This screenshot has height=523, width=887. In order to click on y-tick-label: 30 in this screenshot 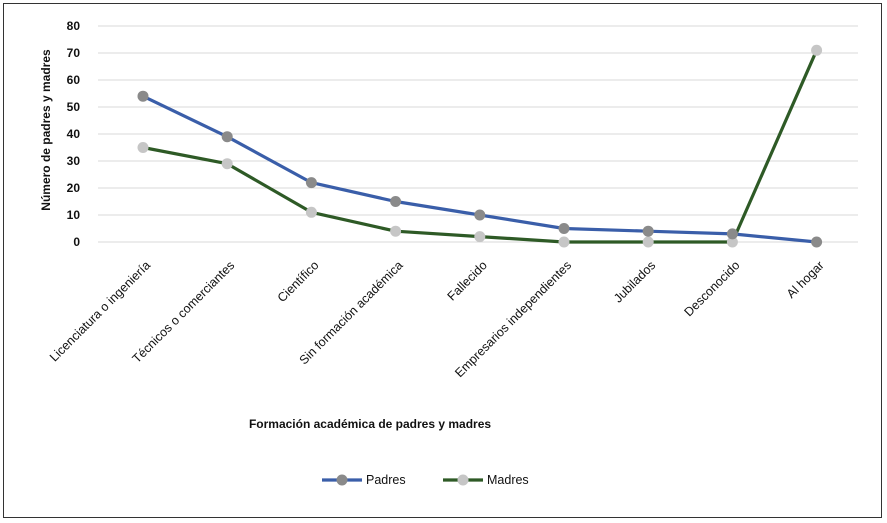, I will do `click(74, 161)`.